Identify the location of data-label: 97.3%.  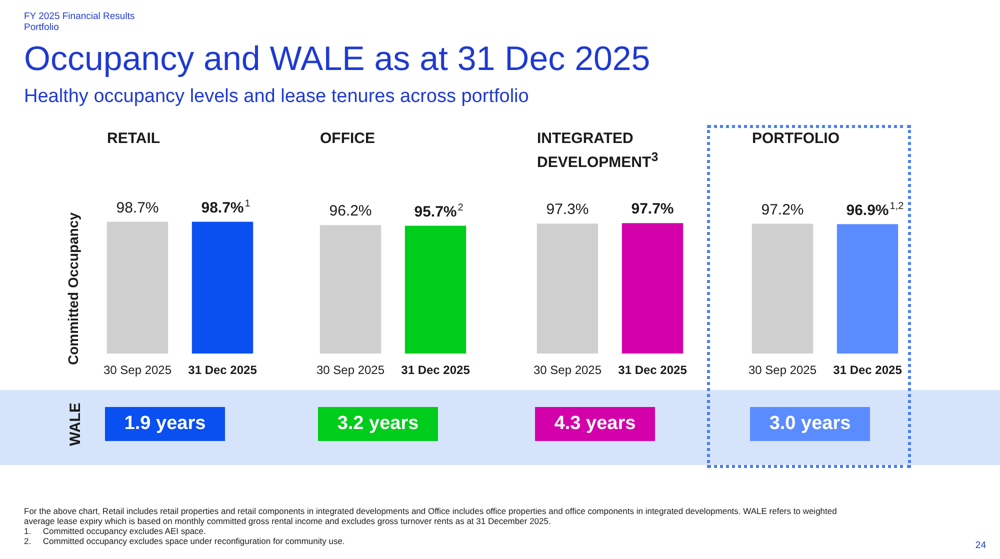
(567, 209).